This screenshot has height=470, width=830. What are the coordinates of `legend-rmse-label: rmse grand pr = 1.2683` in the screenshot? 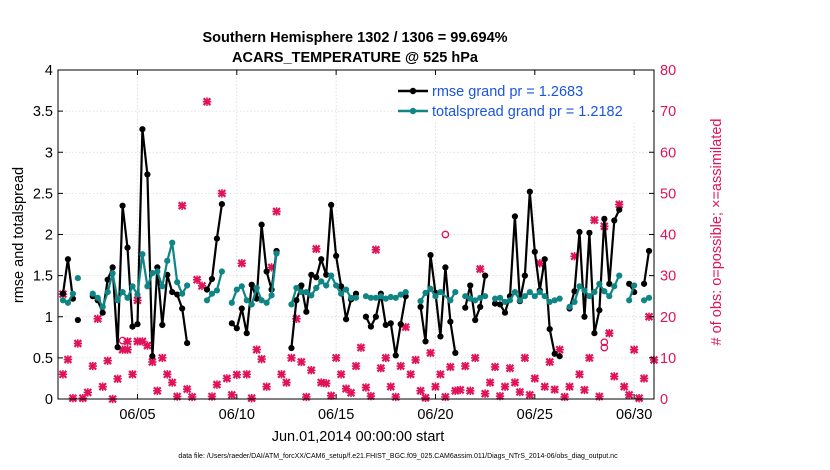 It's located at (507, 92).